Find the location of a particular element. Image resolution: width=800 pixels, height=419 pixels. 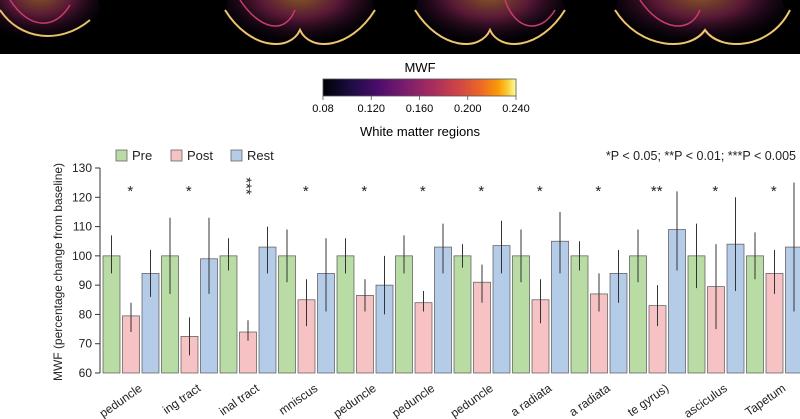

bar-rest is located at coordinates (792, 310).